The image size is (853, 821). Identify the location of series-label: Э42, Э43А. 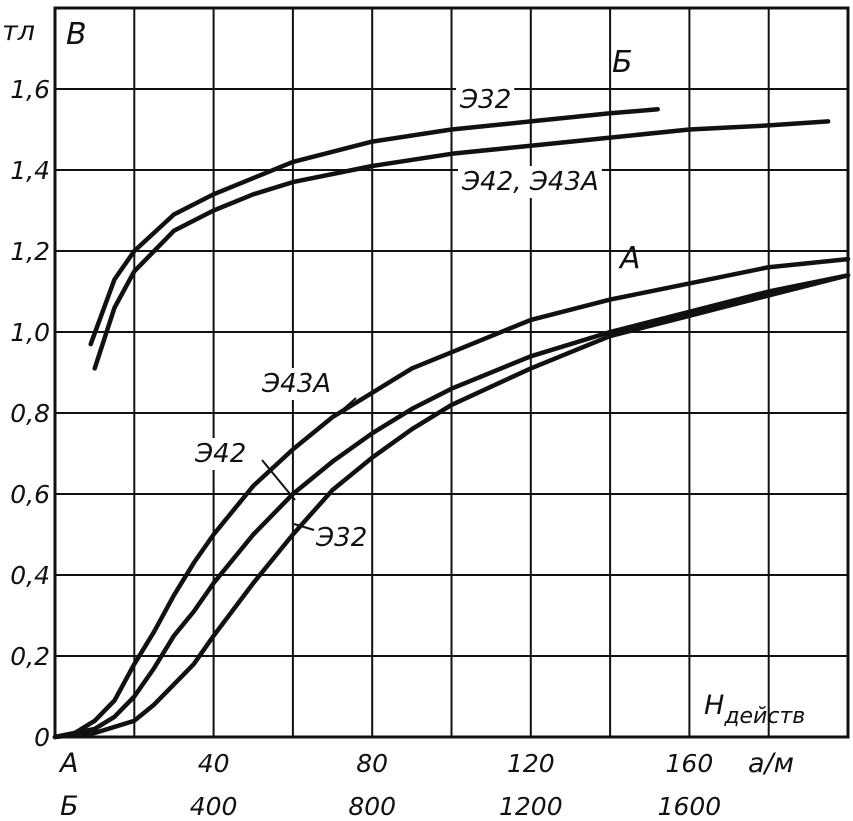
(530, 182).